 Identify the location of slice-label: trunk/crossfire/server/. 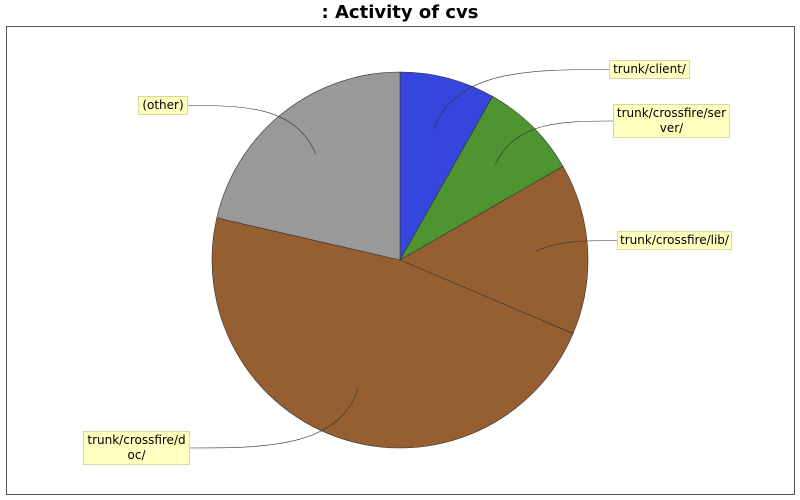
(671, 121).